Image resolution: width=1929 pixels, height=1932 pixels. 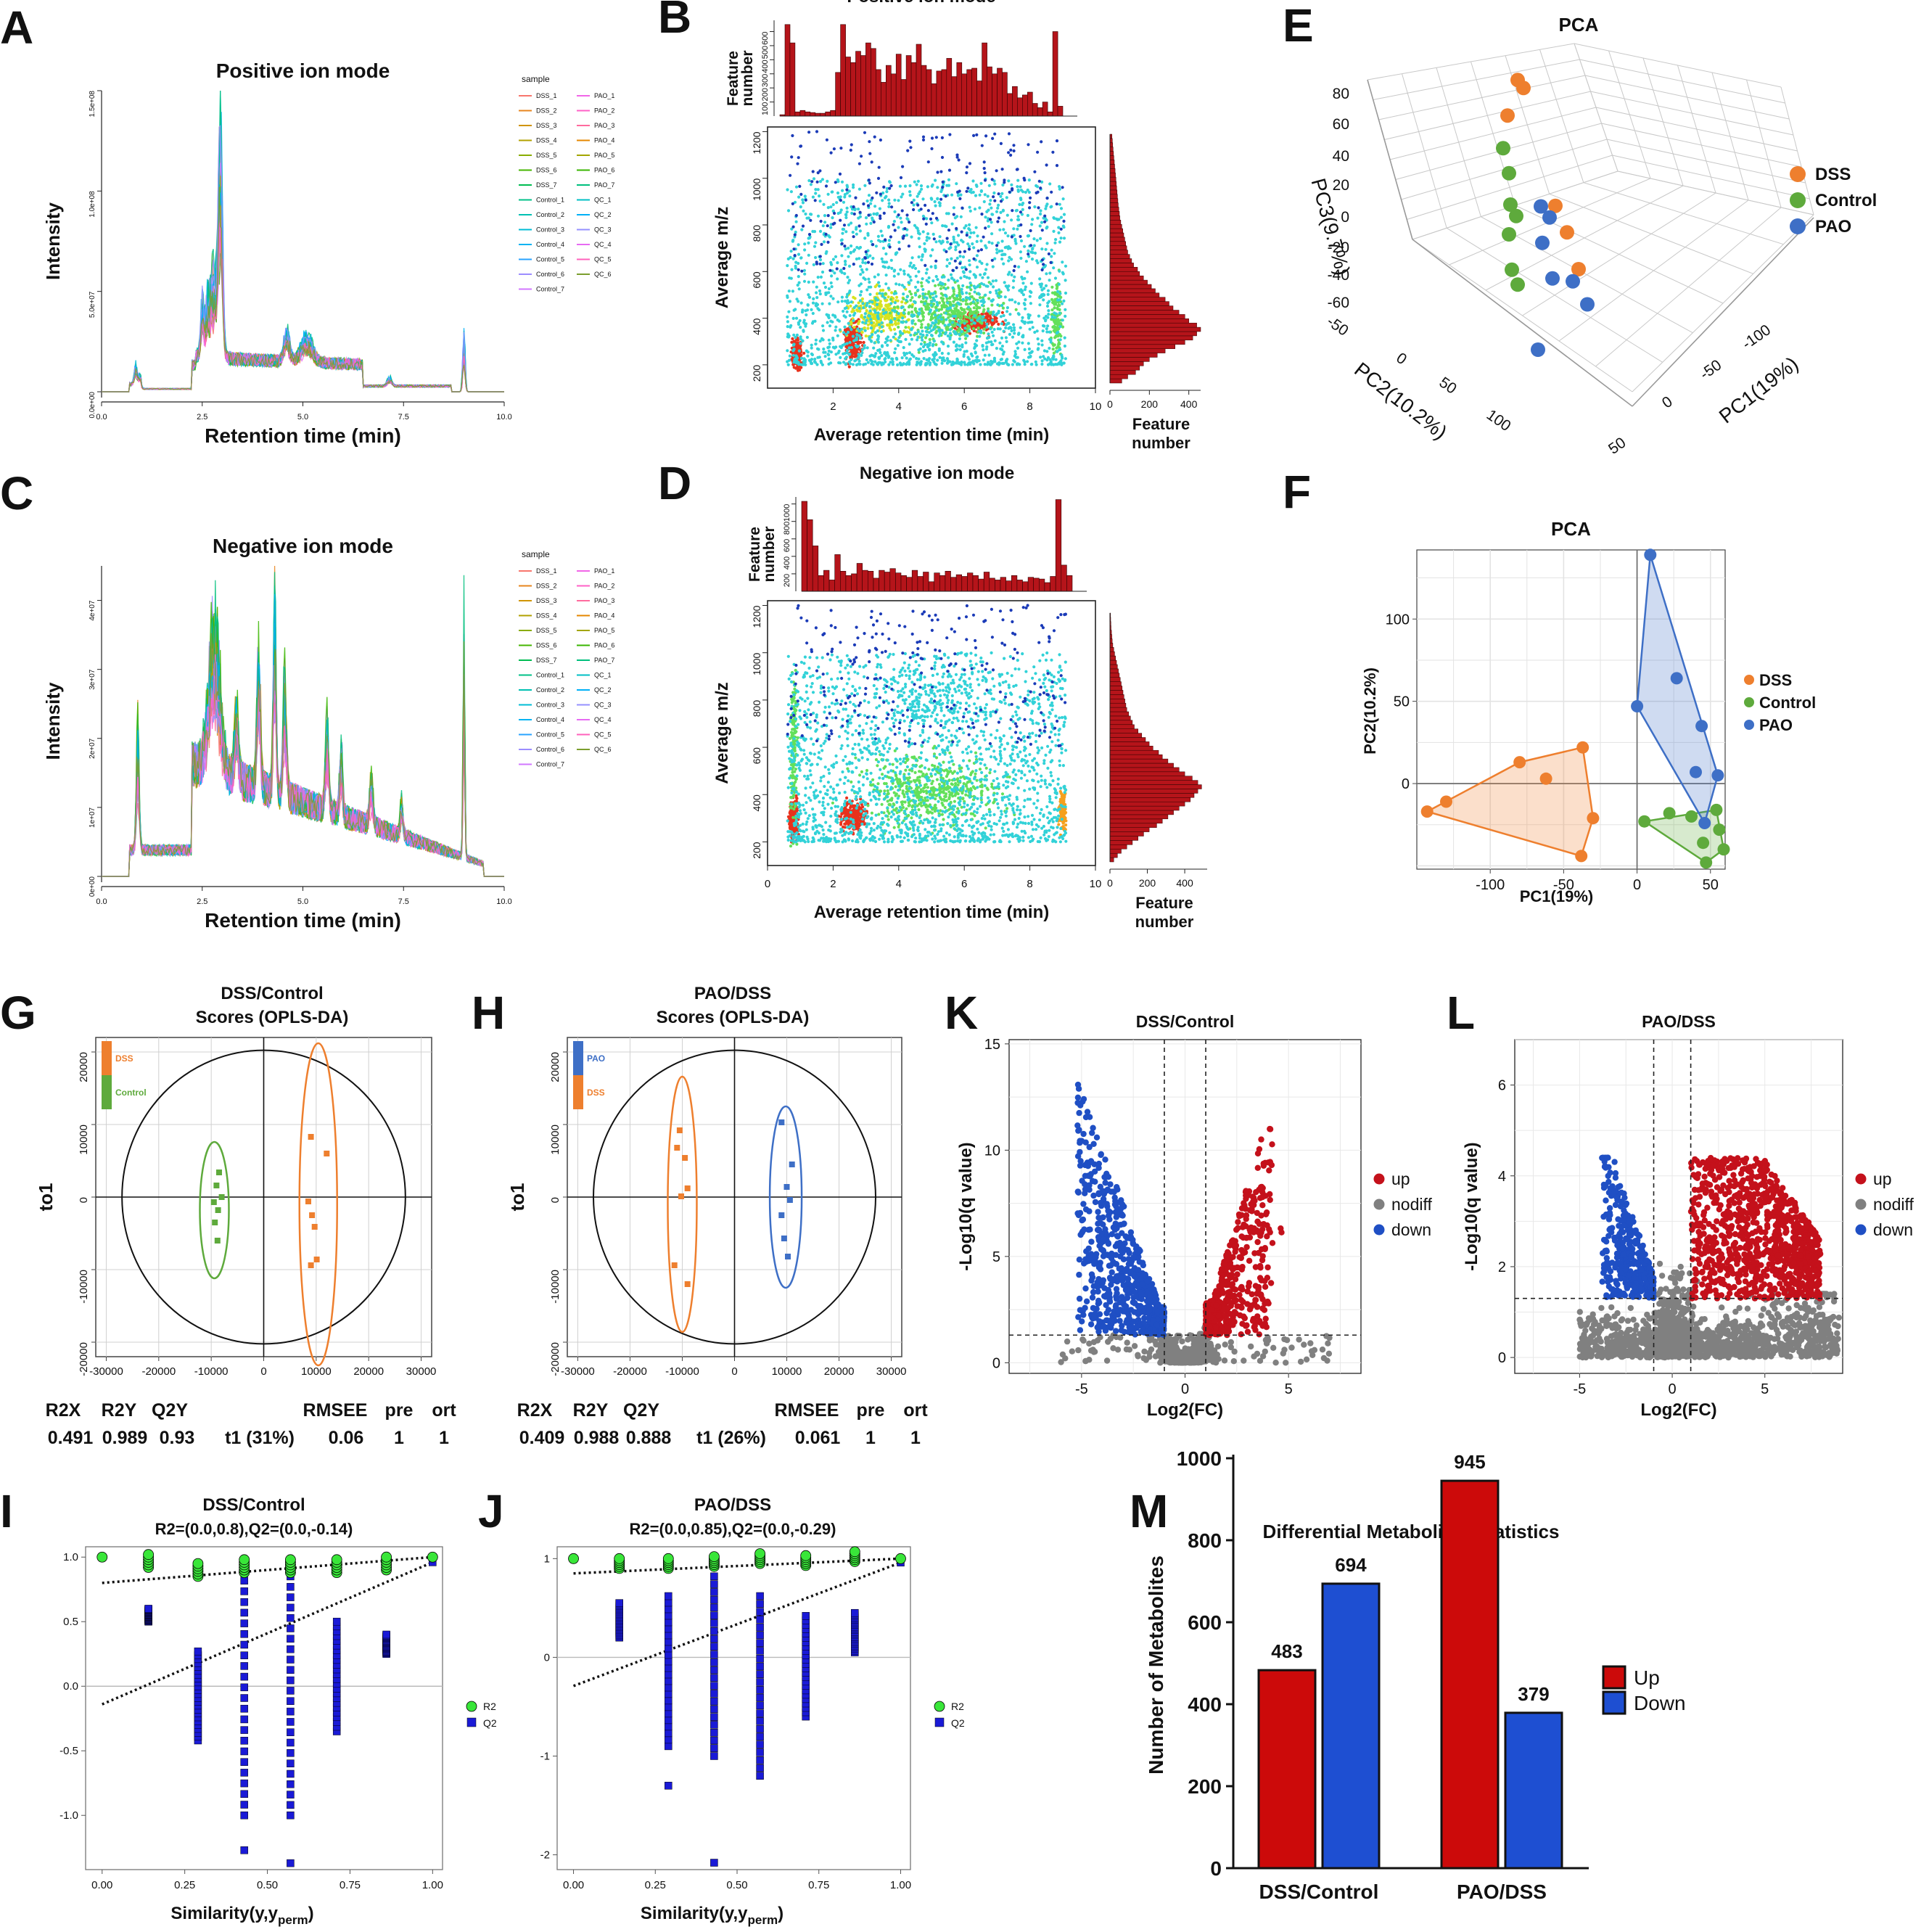 What do you see at coordinates (92, 886) in the screenshot?
I see `y-tick-label: 0e+00` at bounding box center [92, 886].